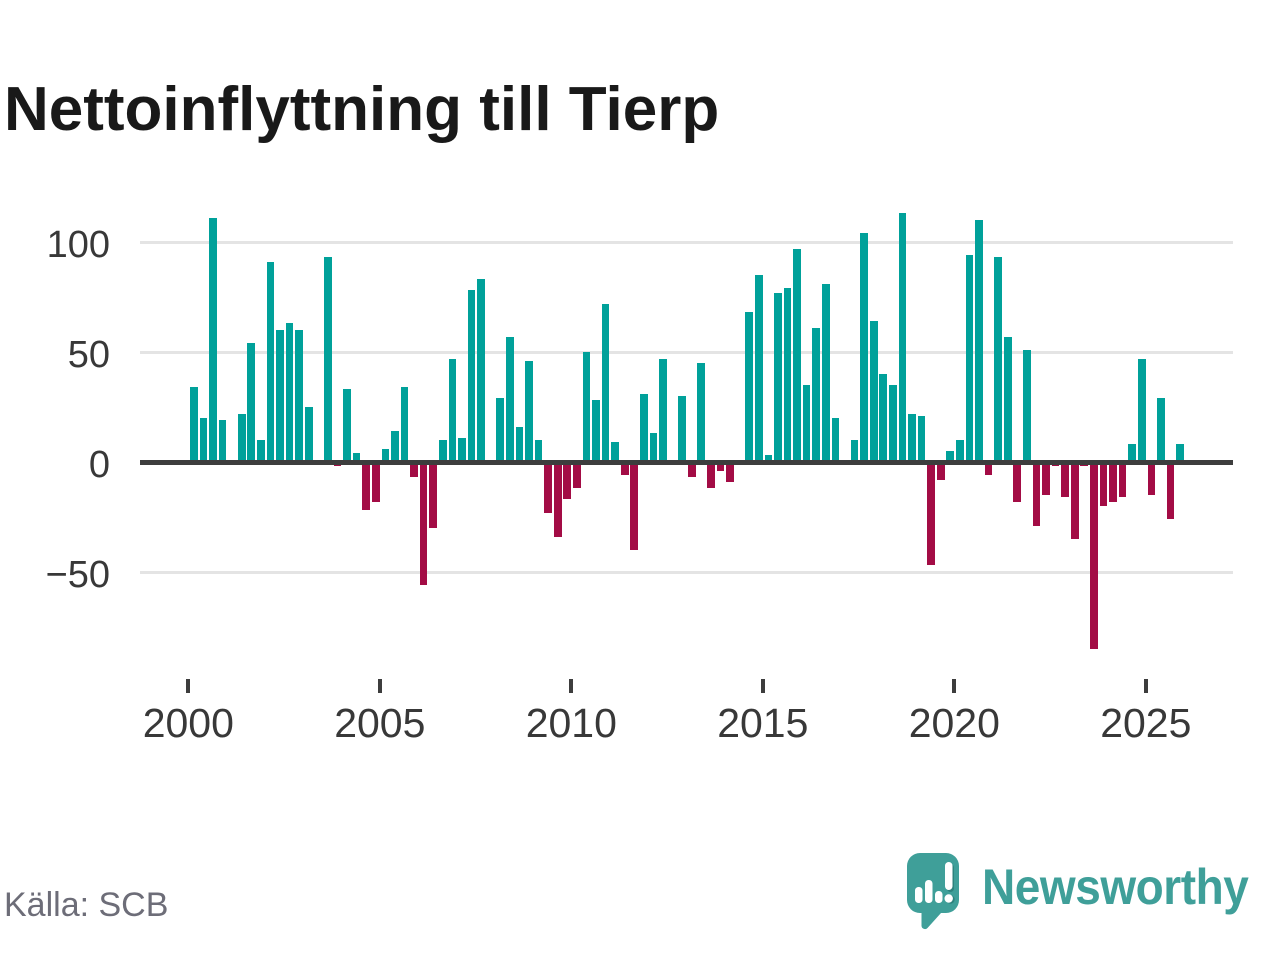  Describe the element at coordinates (835, 440) in the screenshot. I see `bar-2016-Q4` at that location.